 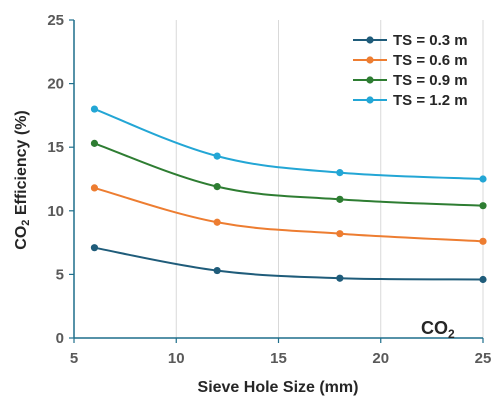 What do you see at coordinates (380, 358) in the screenshot?
I see `x-tick-label-3: 20` at bounding box center [380, 358].